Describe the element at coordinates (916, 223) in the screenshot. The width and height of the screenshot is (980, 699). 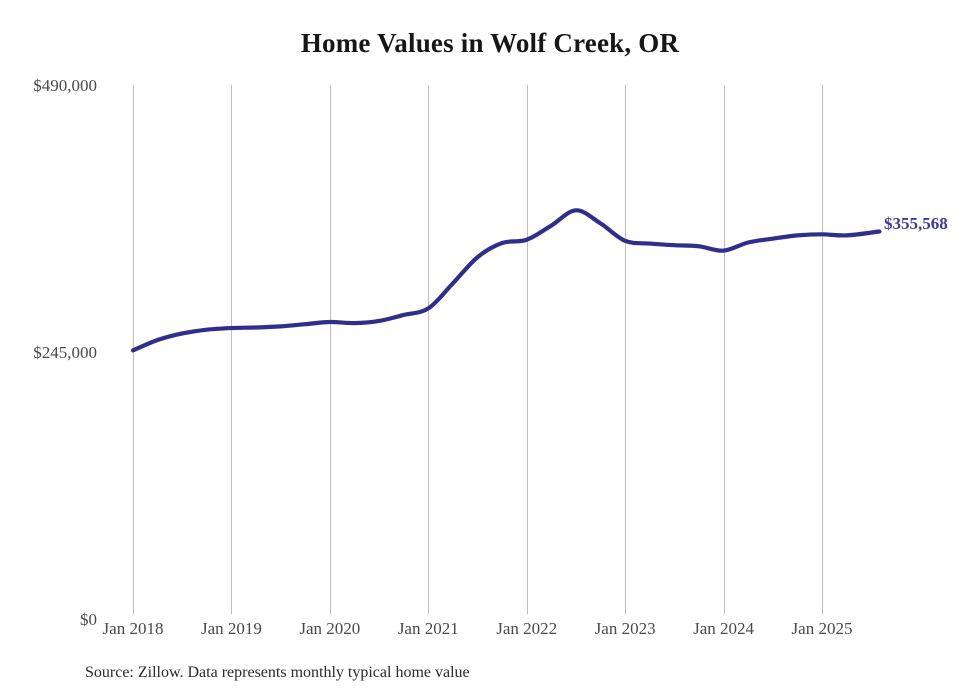
I see `end-value-label: $355,568` at that location.